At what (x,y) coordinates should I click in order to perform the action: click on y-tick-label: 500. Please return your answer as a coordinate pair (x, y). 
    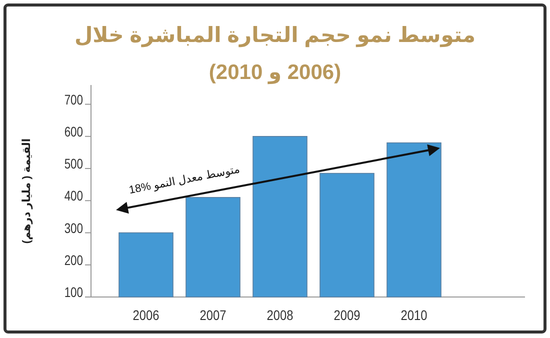
    Looking at the image, I should click on (73, 164).